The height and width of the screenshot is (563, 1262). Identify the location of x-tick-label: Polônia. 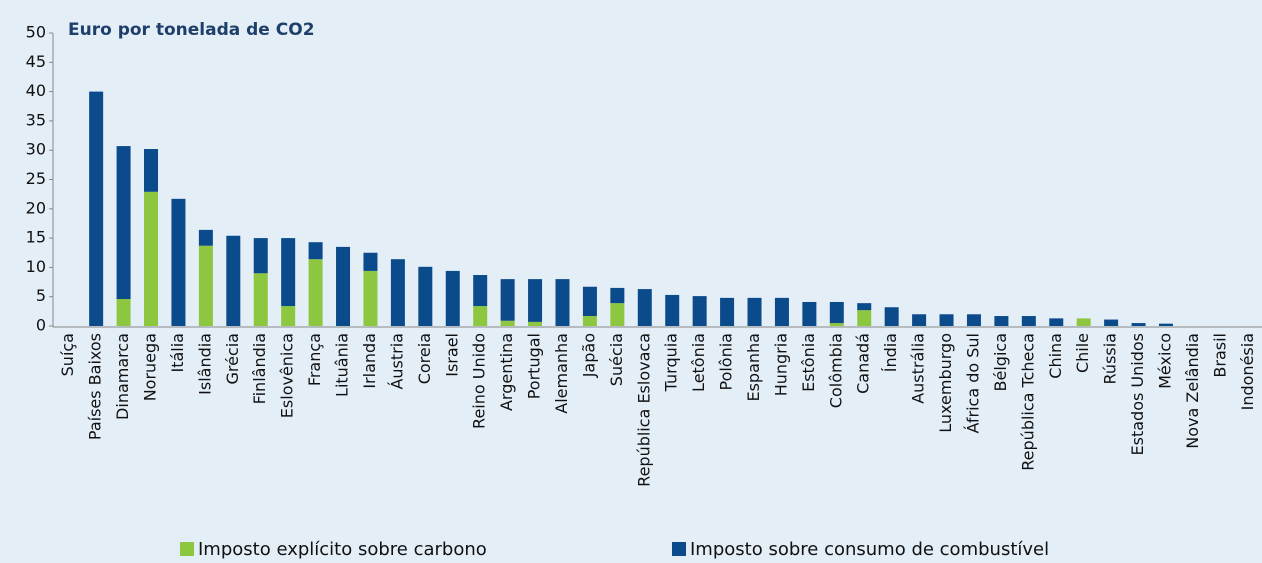
(726, 362).